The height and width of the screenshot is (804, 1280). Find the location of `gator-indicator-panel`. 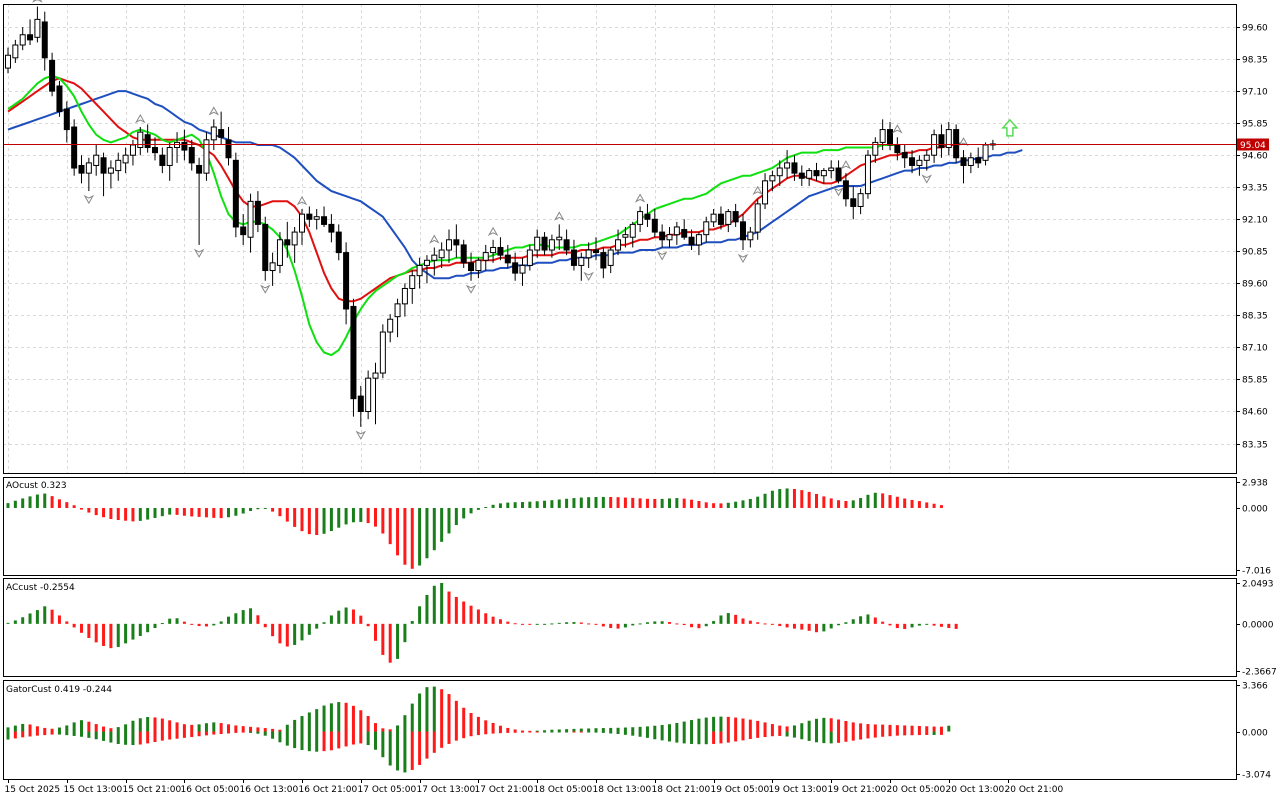

gator-indicator-panel is located at coordinates (478, 729).